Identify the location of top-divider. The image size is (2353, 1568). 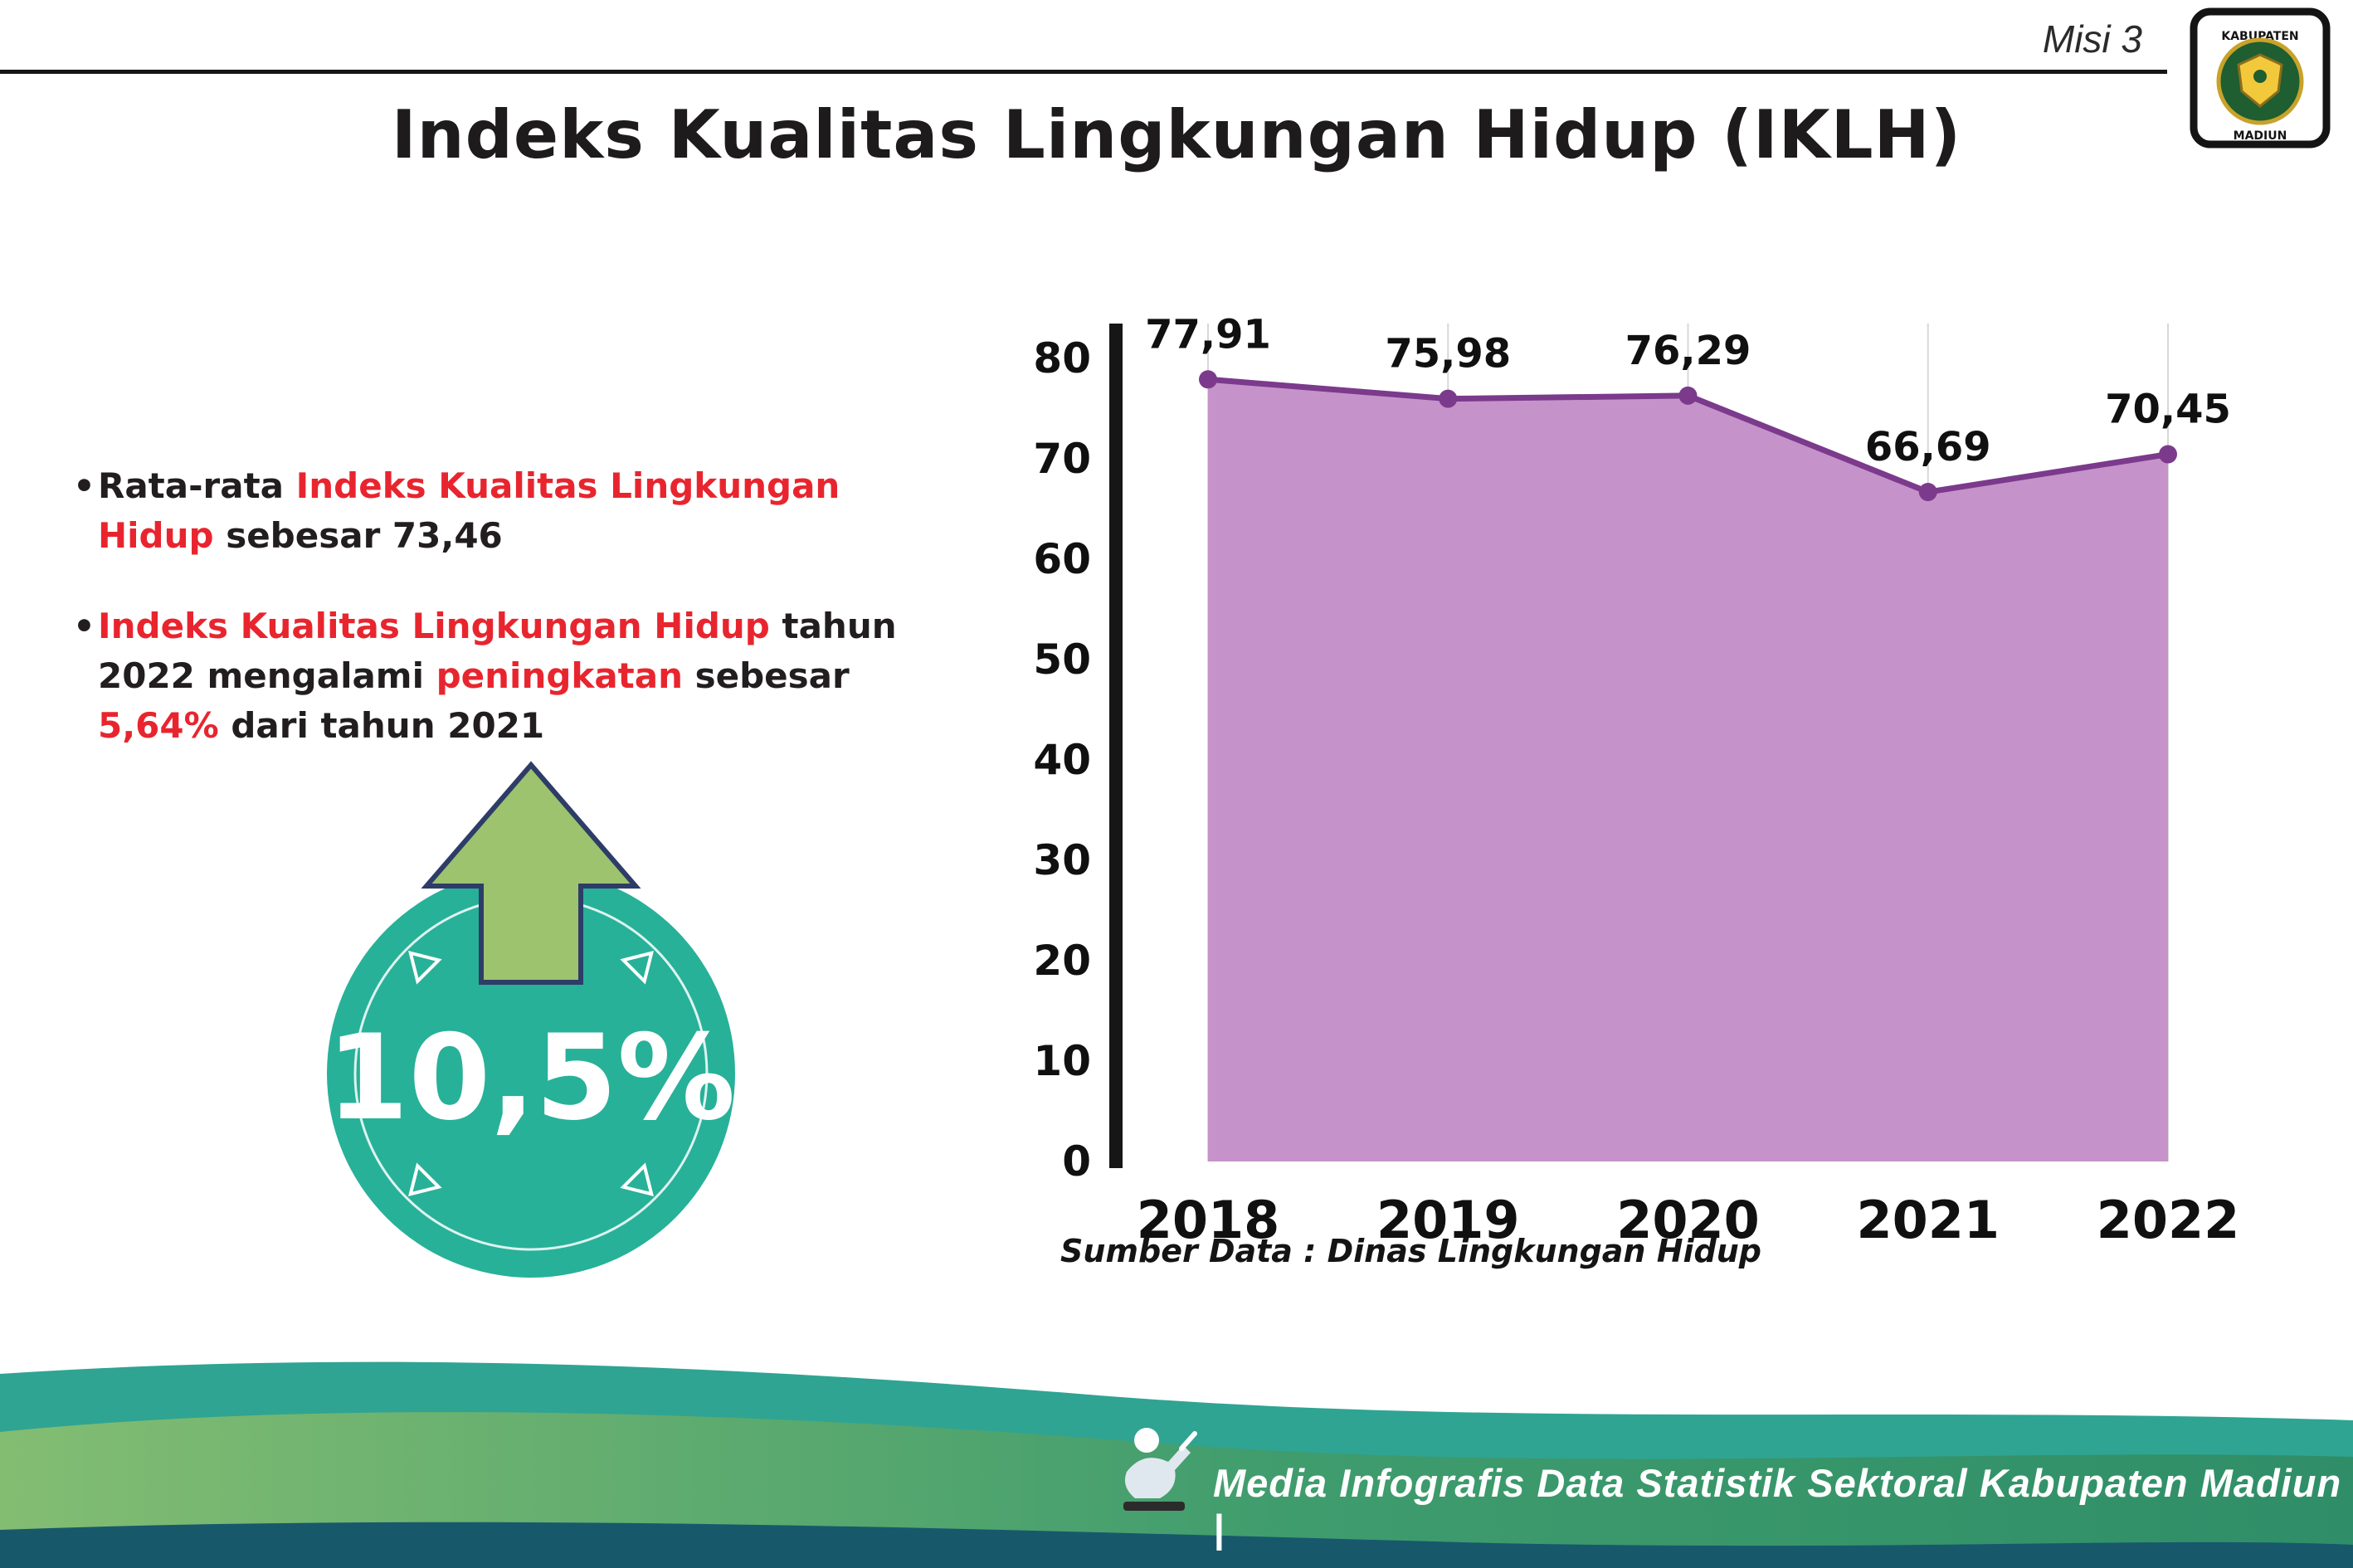
(1083, 72).